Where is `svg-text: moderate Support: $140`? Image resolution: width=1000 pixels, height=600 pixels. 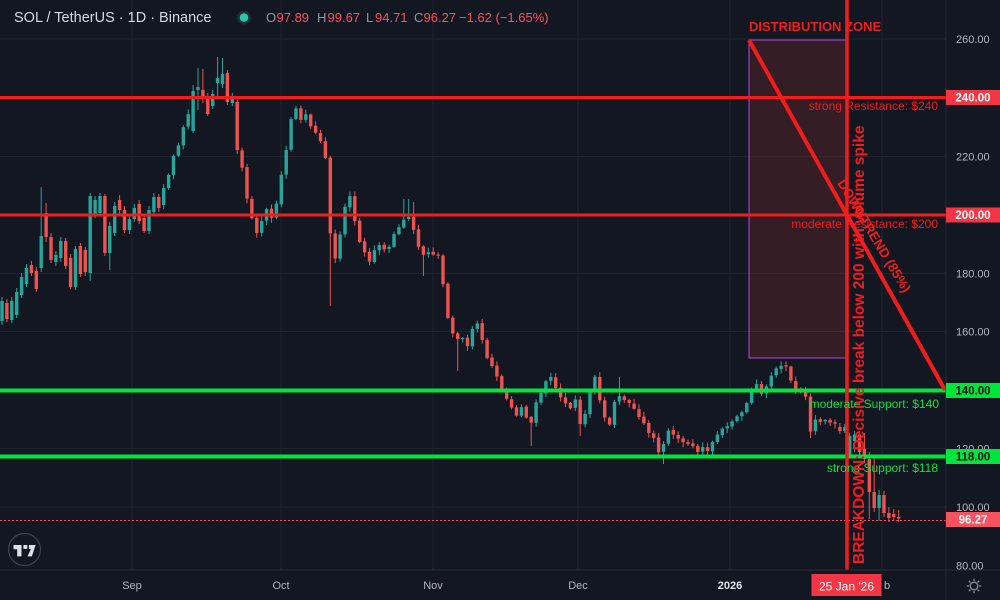
svg-text: moderate Support: $140 is located at coordinates (875, 404).